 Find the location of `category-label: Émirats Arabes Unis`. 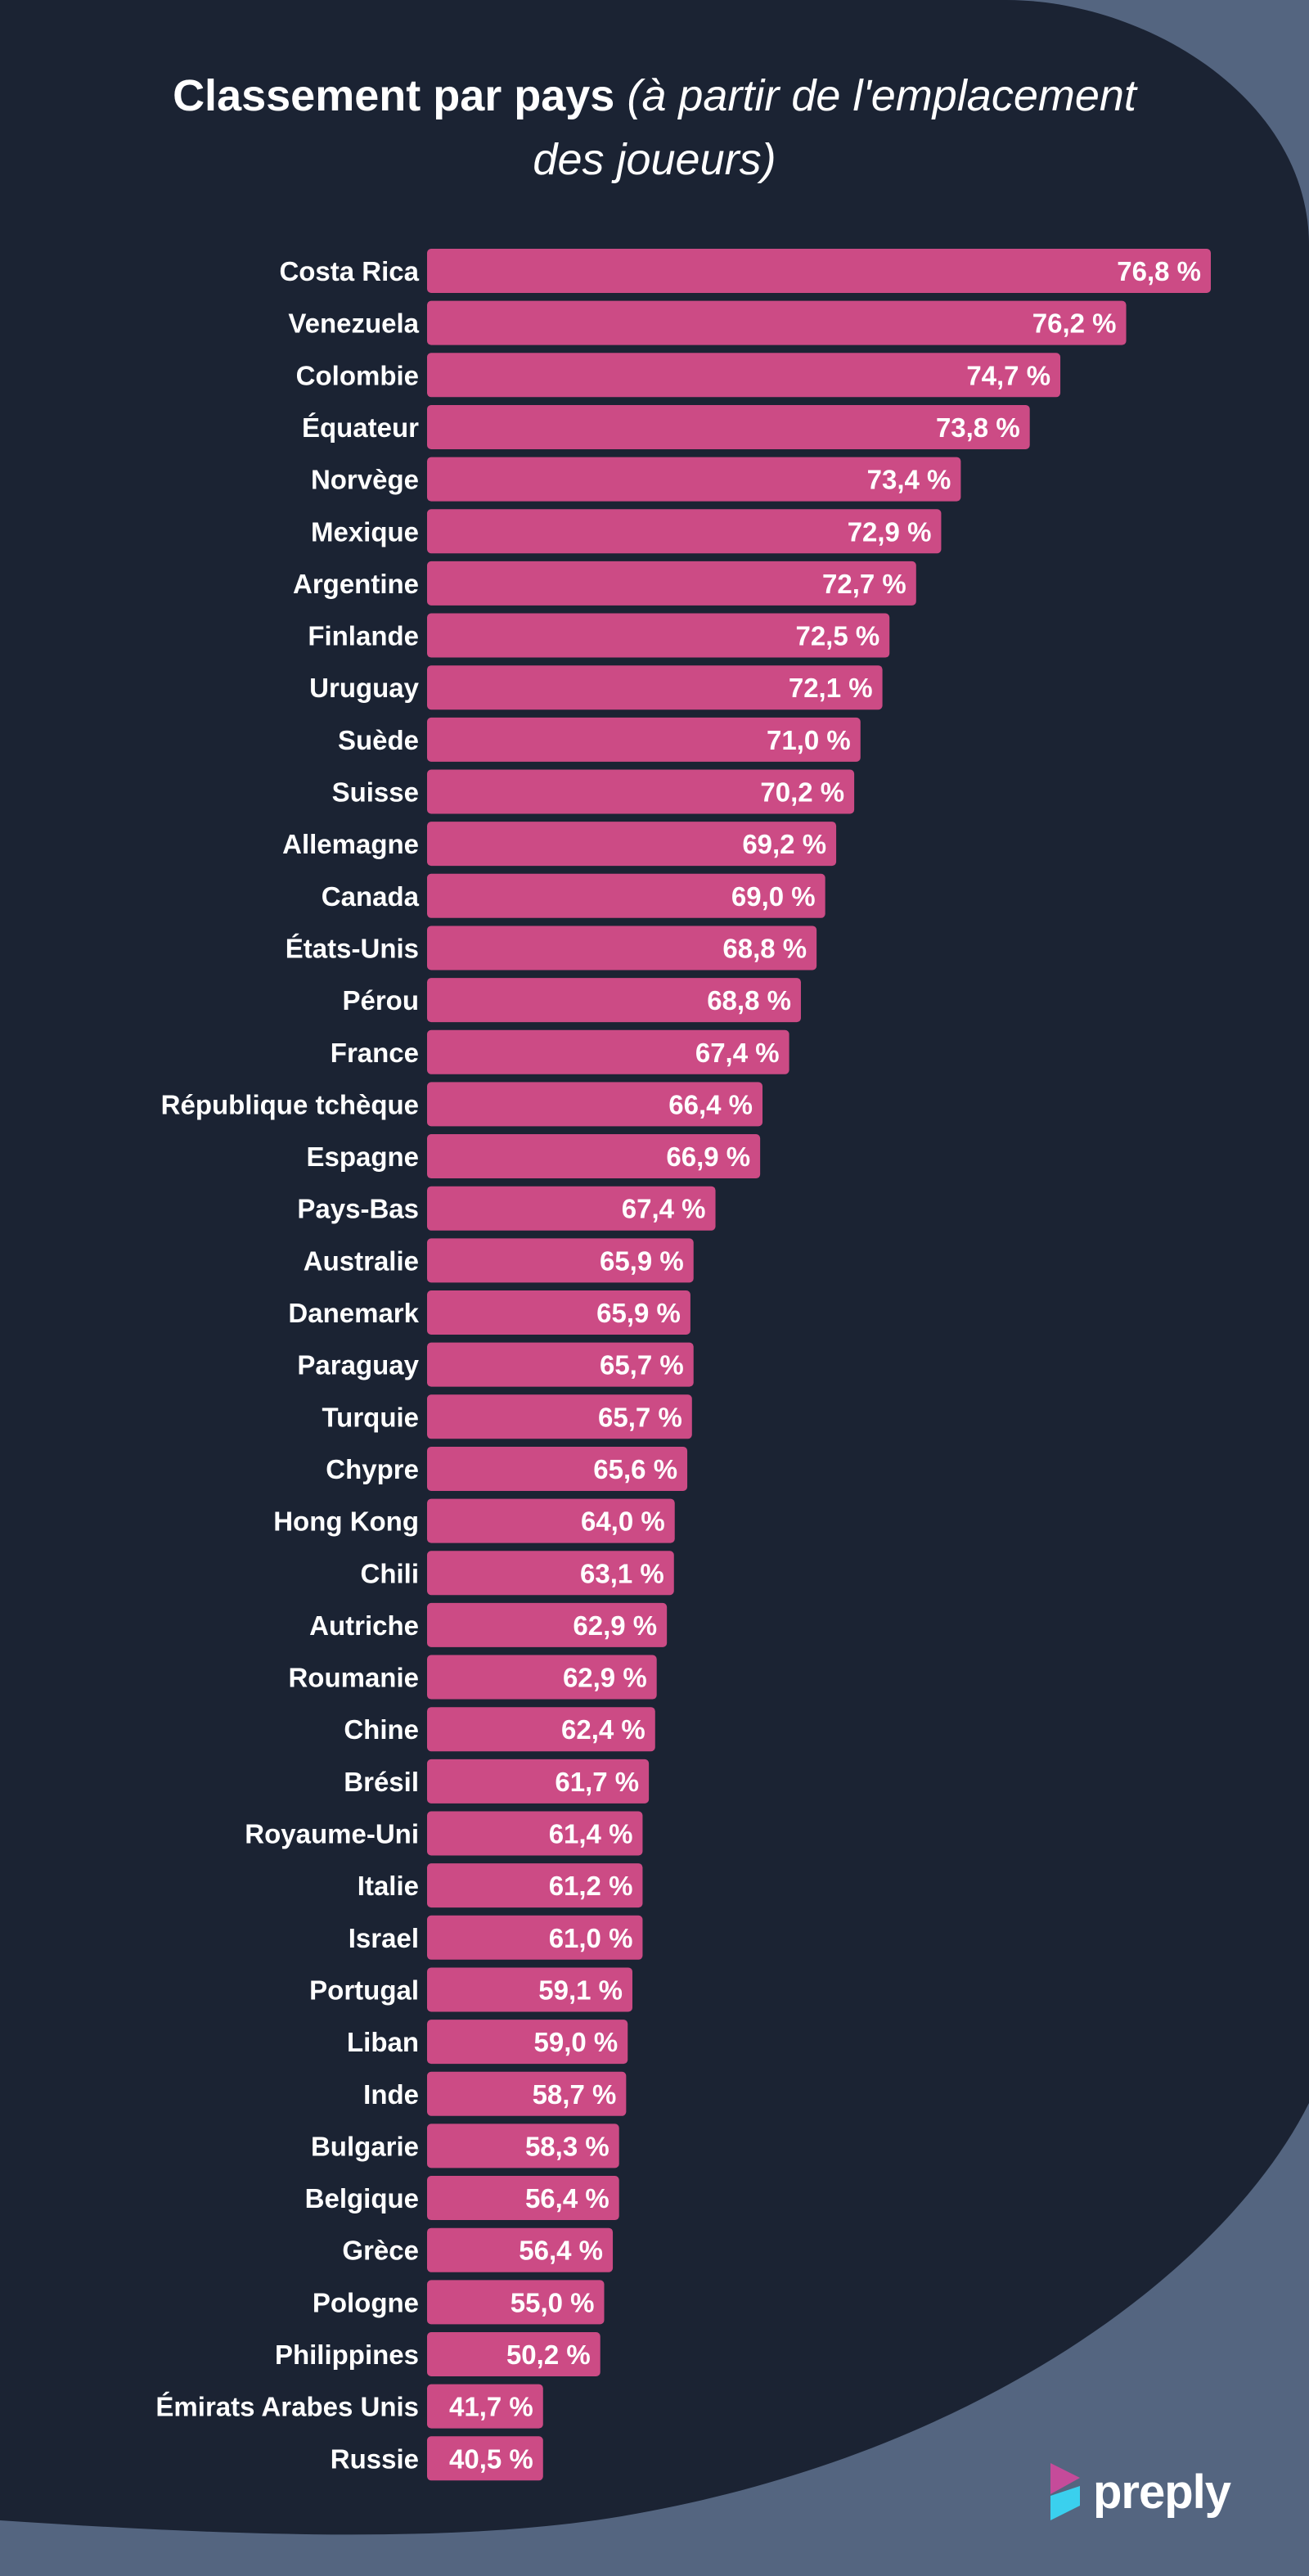

category-label: Émirats Arabes Unis is located at coordinates (287, 2407).